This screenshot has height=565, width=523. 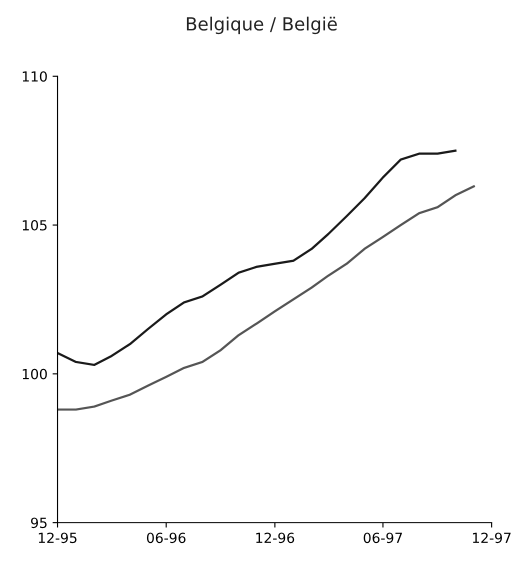 I want to click on x-tick-label: 12-96, so click(x=275, y=538).